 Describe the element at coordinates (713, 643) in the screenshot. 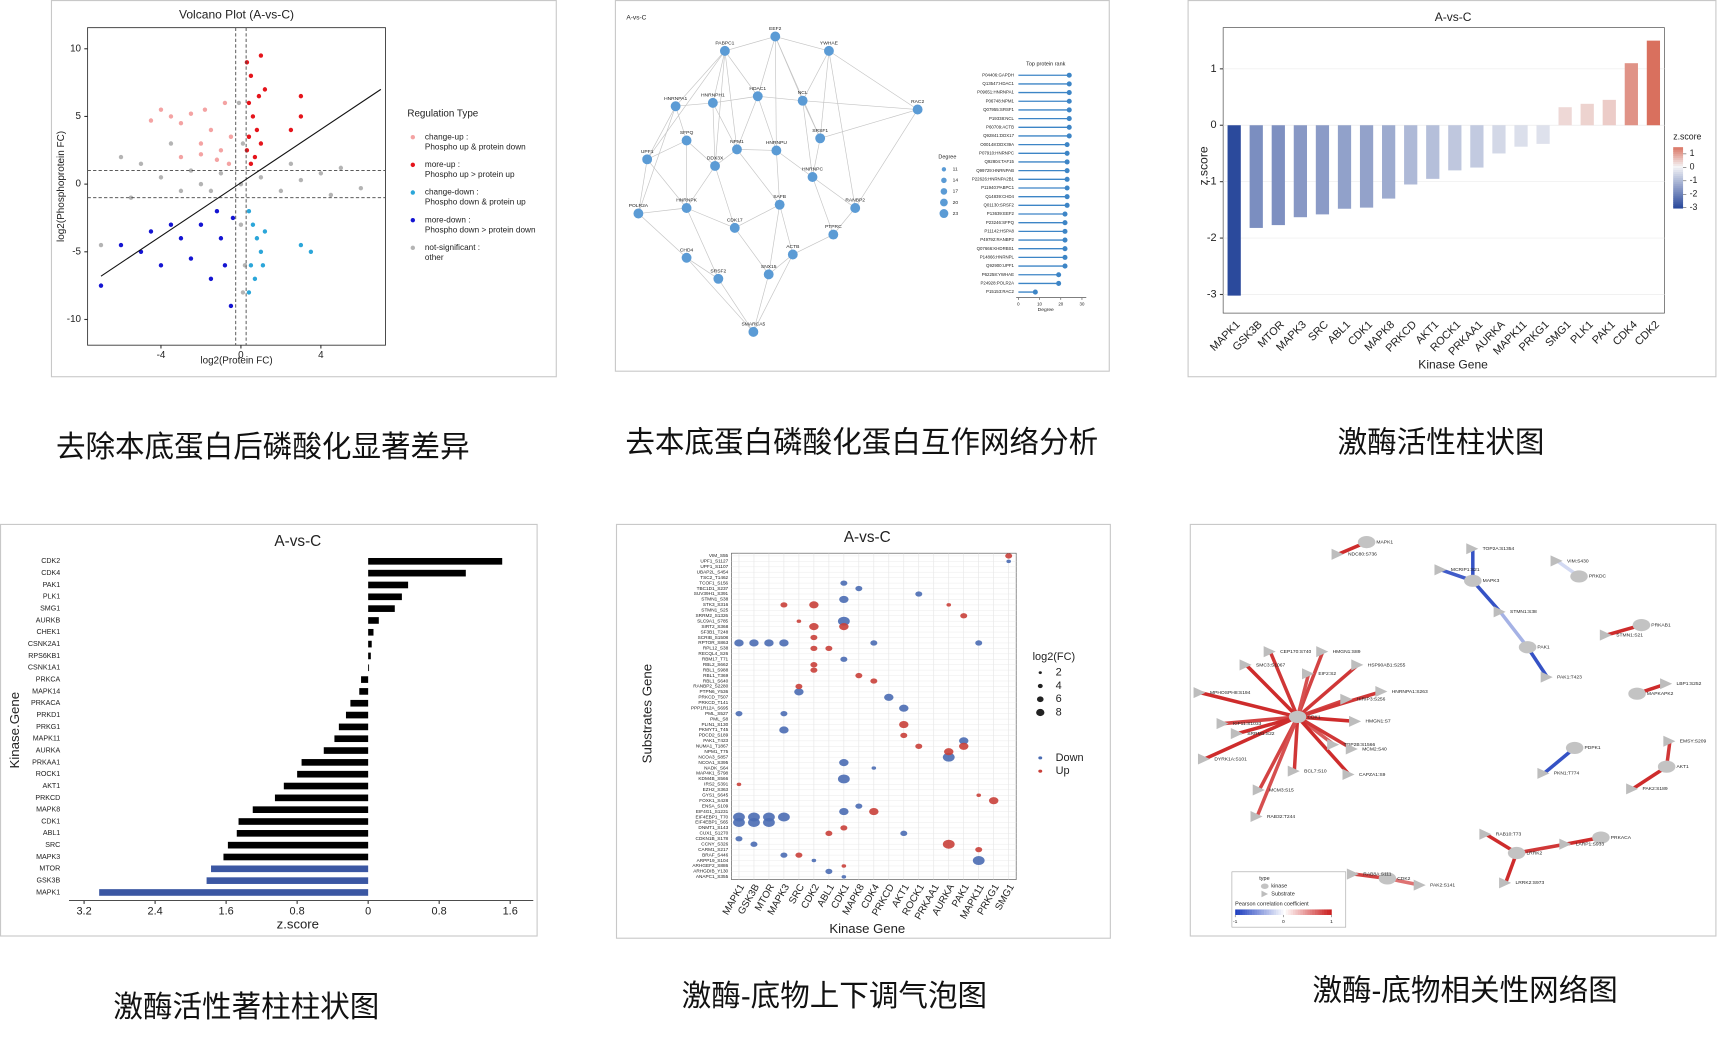

I see `y-tick-label: RPTOR_S863` at that location.